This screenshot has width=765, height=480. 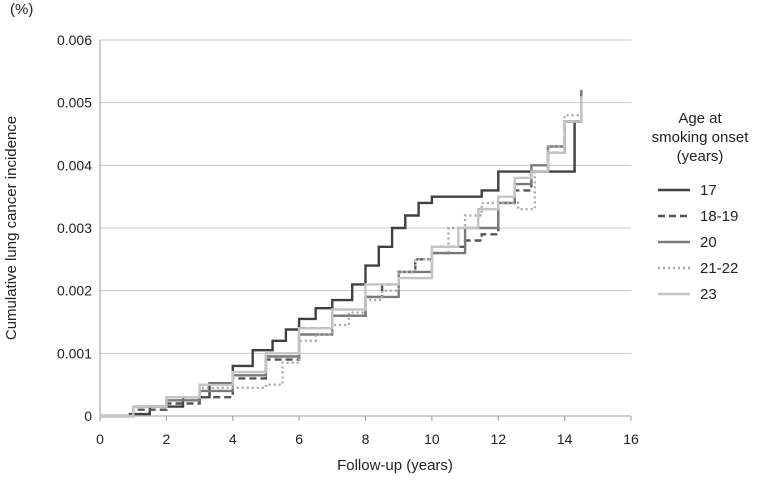 I want to click on y-tick-label: 0.006, so click(x=74, y=40).